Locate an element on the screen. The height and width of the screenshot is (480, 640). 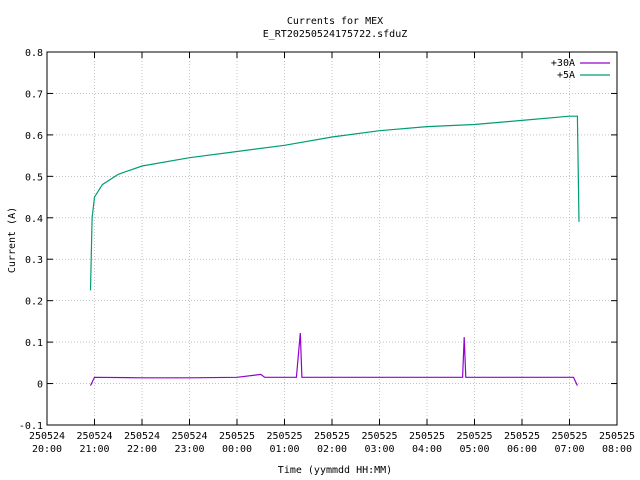
x-tick-label-time: 01:00 is located at coordinates (284, 449).